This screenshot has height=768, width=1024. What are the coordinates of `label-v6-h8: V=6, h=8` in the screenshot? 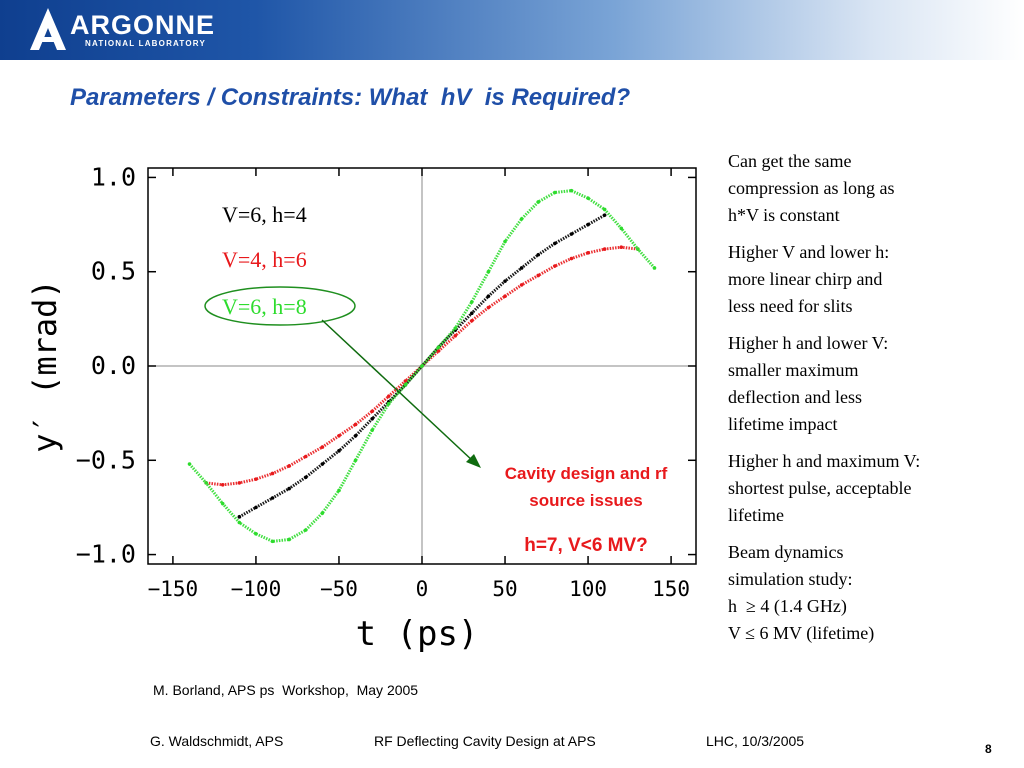 It's located at (264, 306).